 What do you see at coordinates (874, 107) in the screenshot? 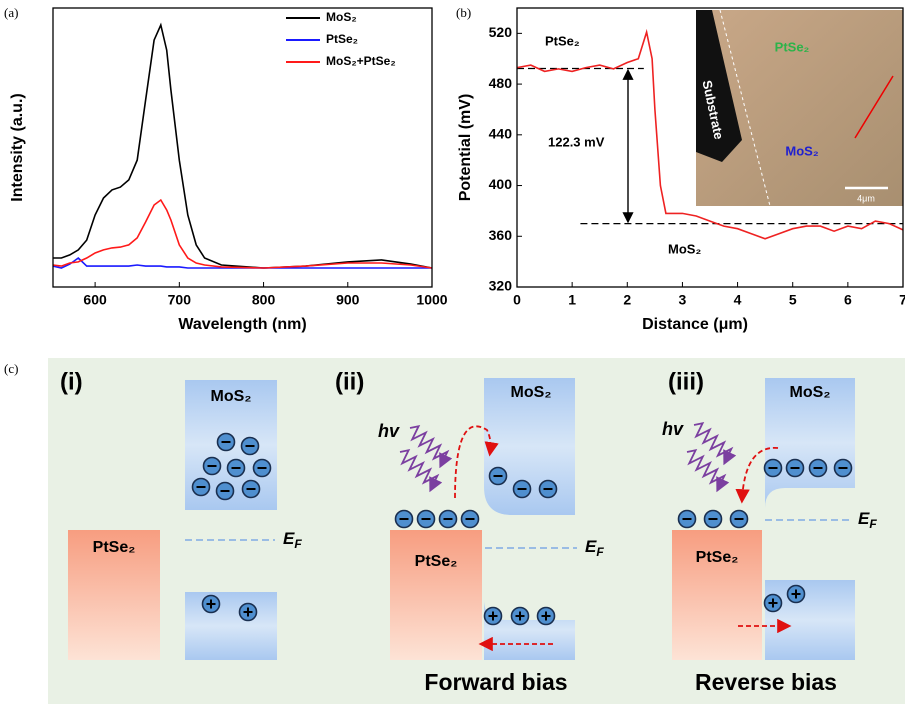
I see `inset-scan-line` at bounding box center [874, 107].